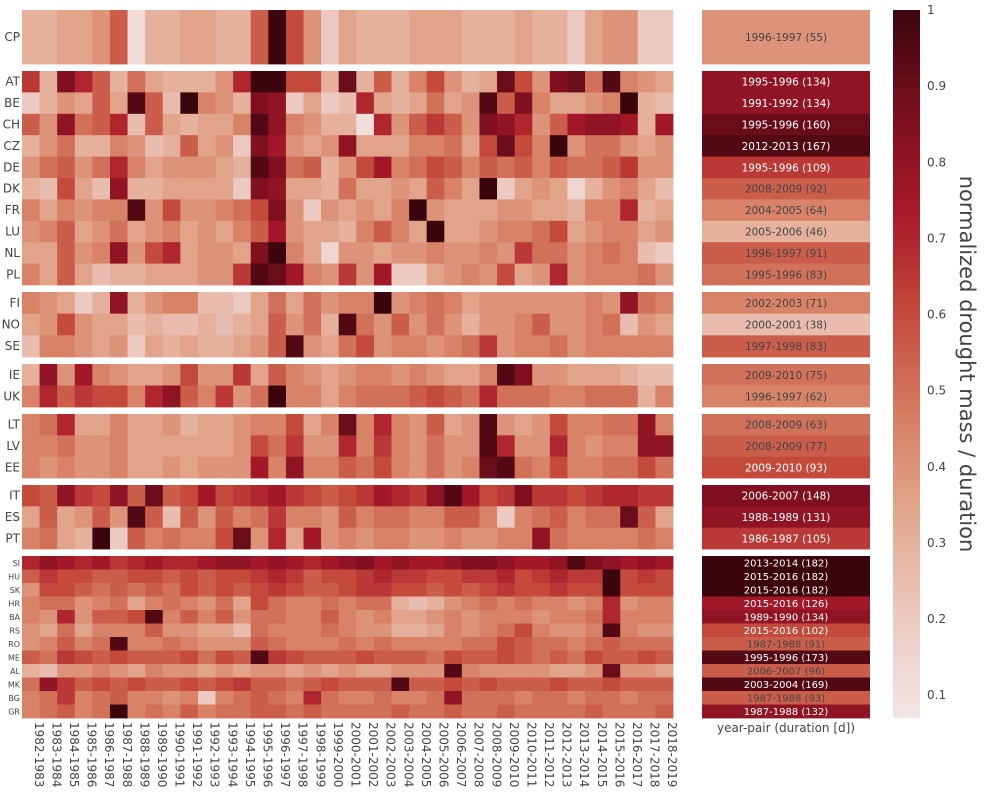 The image size is (997, 801). What do you see at coordinates (919, 360) in the screenshot?
I see `colorbar: 0.1 0.2 0.3 0.4 0.5 0.6 0.7 0.8 0.9 1` at bounding box center [919, 360].